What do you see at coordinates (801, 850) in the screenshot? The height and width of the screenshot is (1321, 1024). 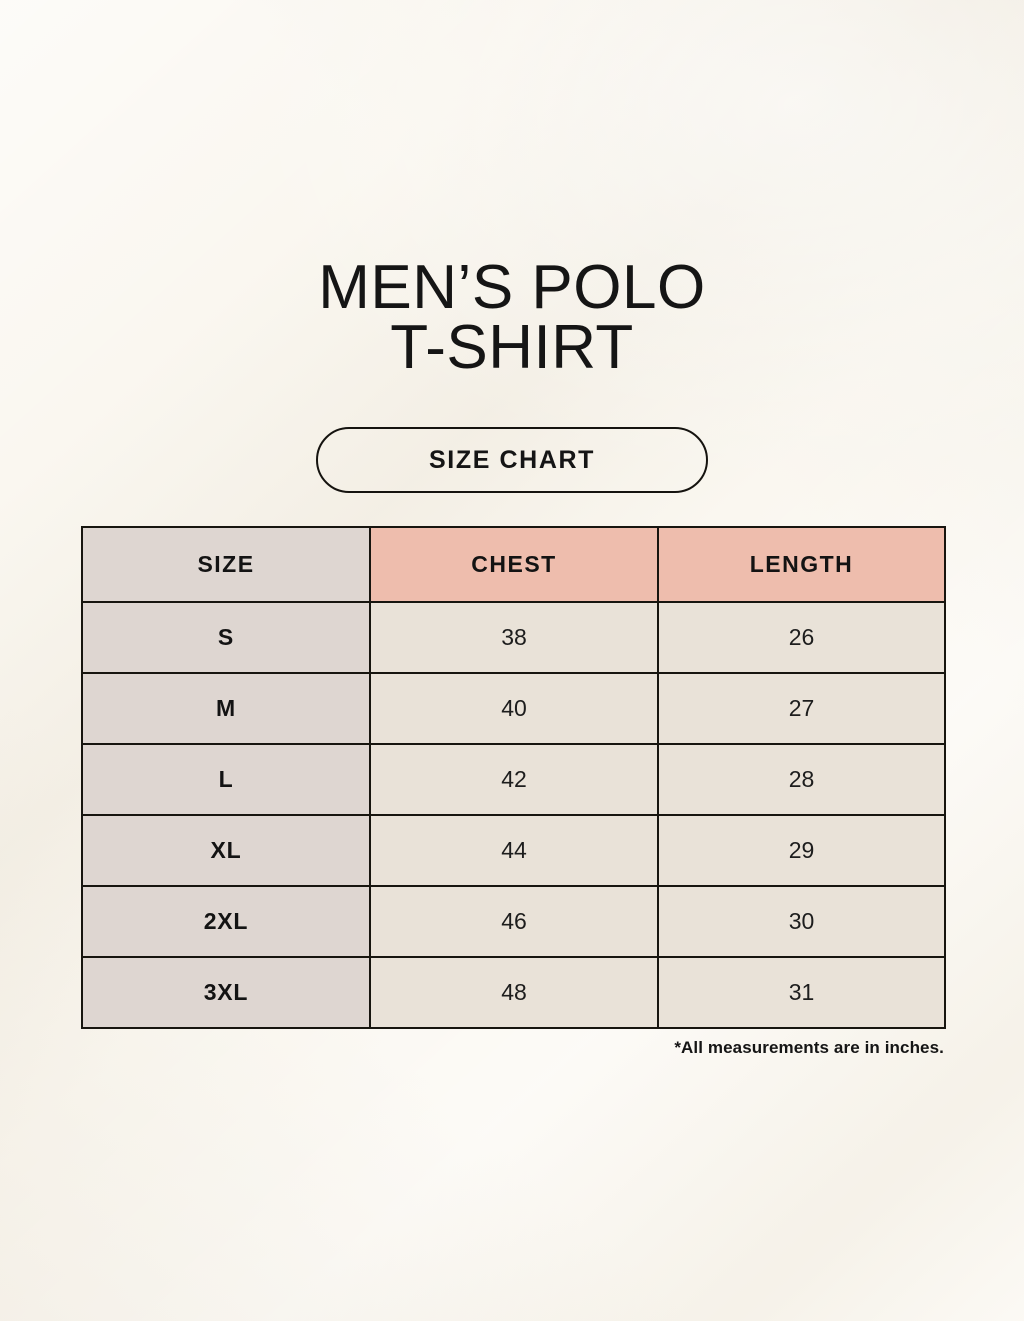 I see `cell-length: 29` at bounding box center [801, 850].